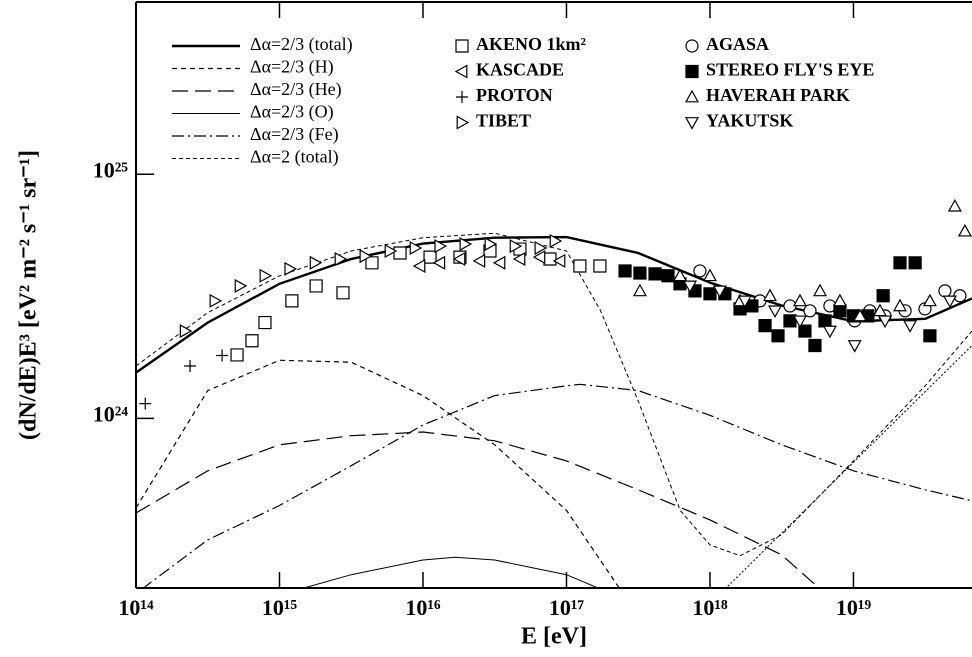 Image resolution: width=972 pixels, height=657 pixels. I want to click on y-tick-label: 10²⁴, so click(111, 413).